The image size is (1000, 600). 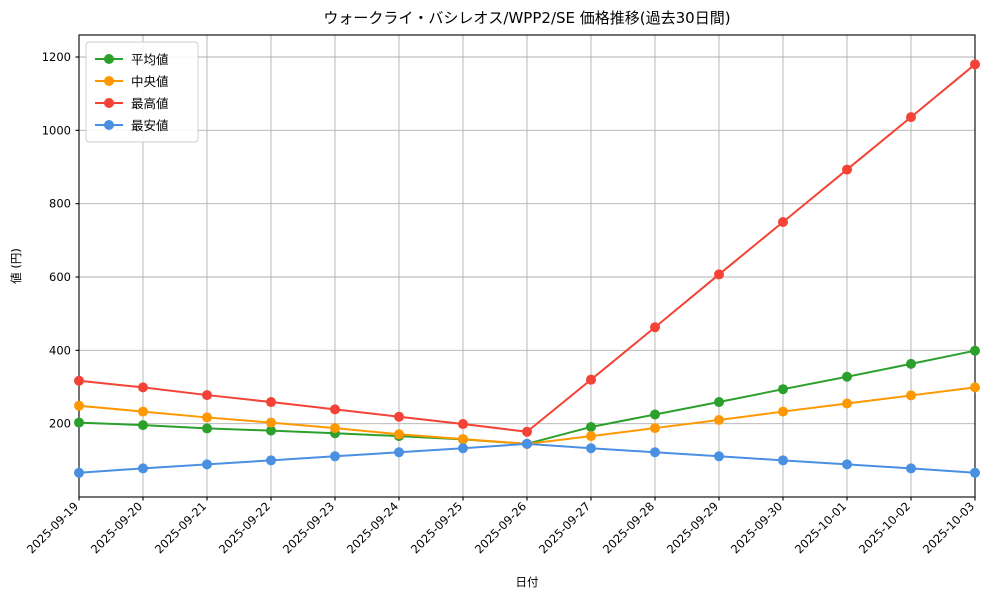 I want to click on legend-background, so click(x=142, y=92).